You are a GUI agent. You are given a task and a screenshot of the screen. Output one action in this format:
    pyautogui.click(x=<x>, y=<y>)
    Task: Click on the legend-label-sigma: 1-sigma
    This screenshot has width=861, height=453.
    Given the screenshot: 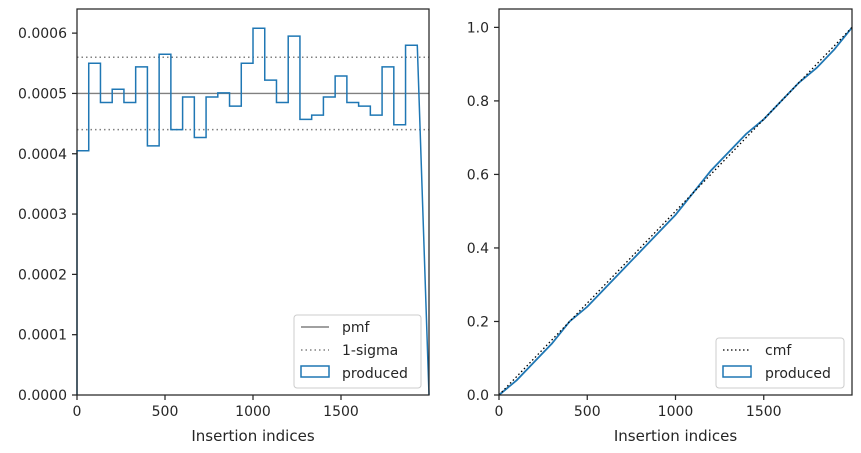 What is the action you would take?
    pyautogui.click(x=370, y=351)
    